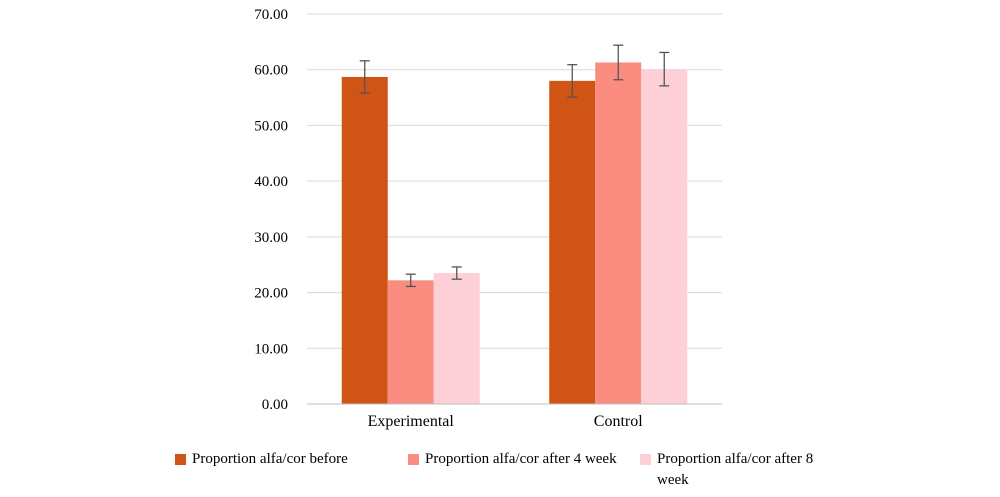 The width and height of the screenshot is (1000, 497). What do you see at coordinates (271, 71) in the screenshot?
I see `y-tick-label: 60.00` at bounding box center [271, 71].